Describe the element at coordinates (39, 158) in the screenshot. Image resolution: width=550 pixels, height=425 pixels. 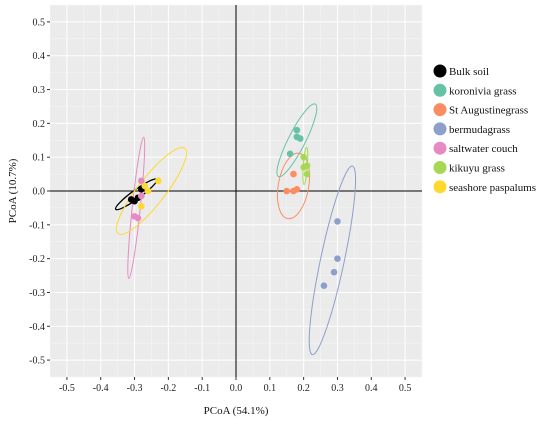
I see `y-tick-label: 0.1` at that location.